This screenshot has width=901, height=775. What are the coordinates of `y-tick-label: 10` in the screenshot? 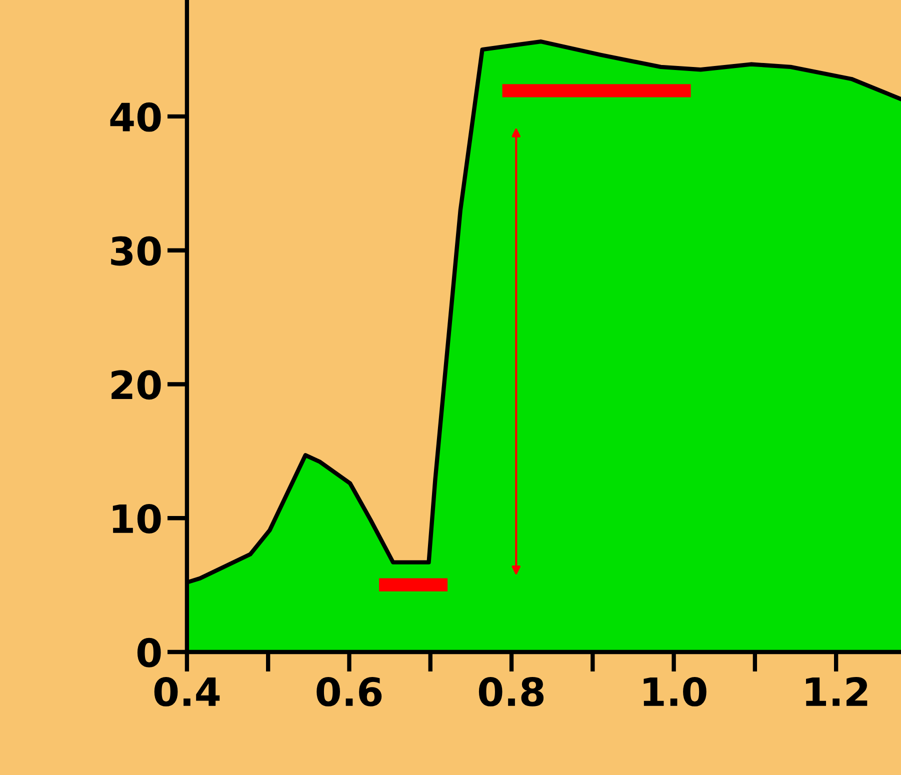 It's located at (136, 519).